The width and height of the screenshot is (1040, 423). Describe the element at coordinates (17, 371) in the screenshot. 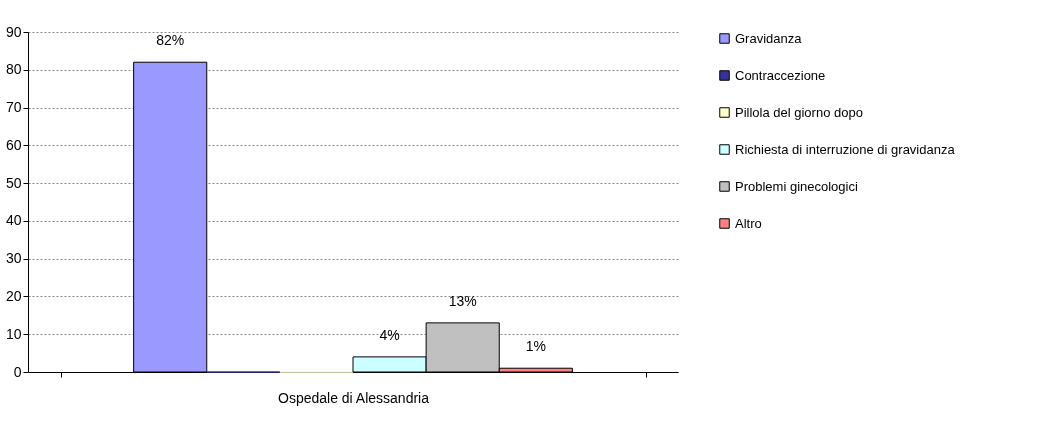

I see `y-tick-label: 0` at that location.